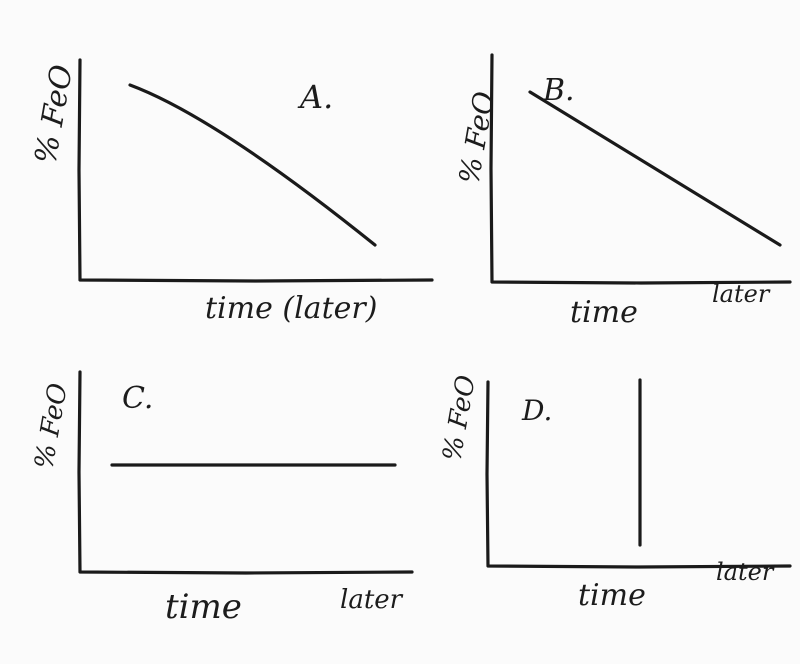 The width and height of the screenshot is (800, 664). What do you see at coordinates (54, 114) in the screenshot?
I see `y-axis-label-a: % FeO` at bounding box center [54, 114].